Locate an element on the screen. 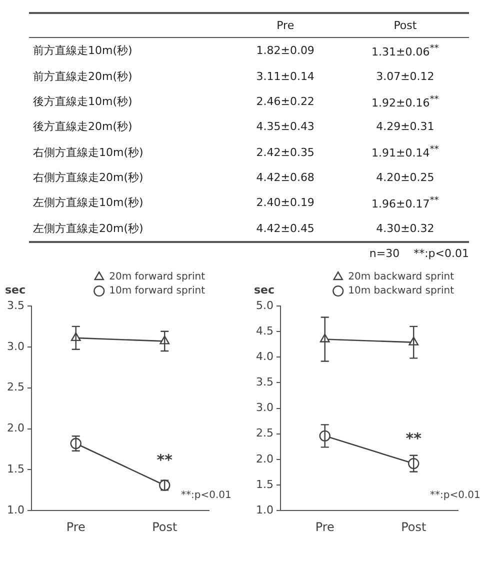 The image size is (498, 564). text: 4.30±0.32 is located at coordinates (405, 228).